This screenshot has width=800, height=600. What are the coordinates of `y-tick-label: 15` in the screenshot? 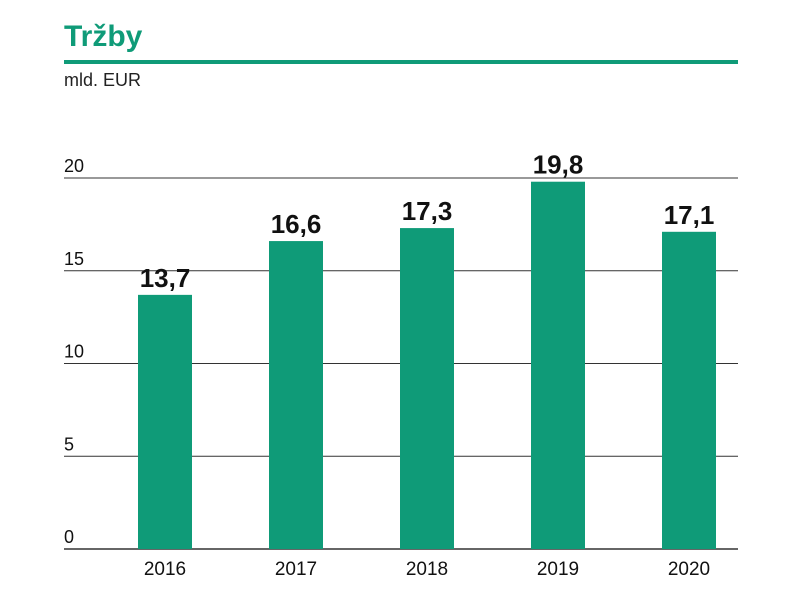 It's located at (74, 259).